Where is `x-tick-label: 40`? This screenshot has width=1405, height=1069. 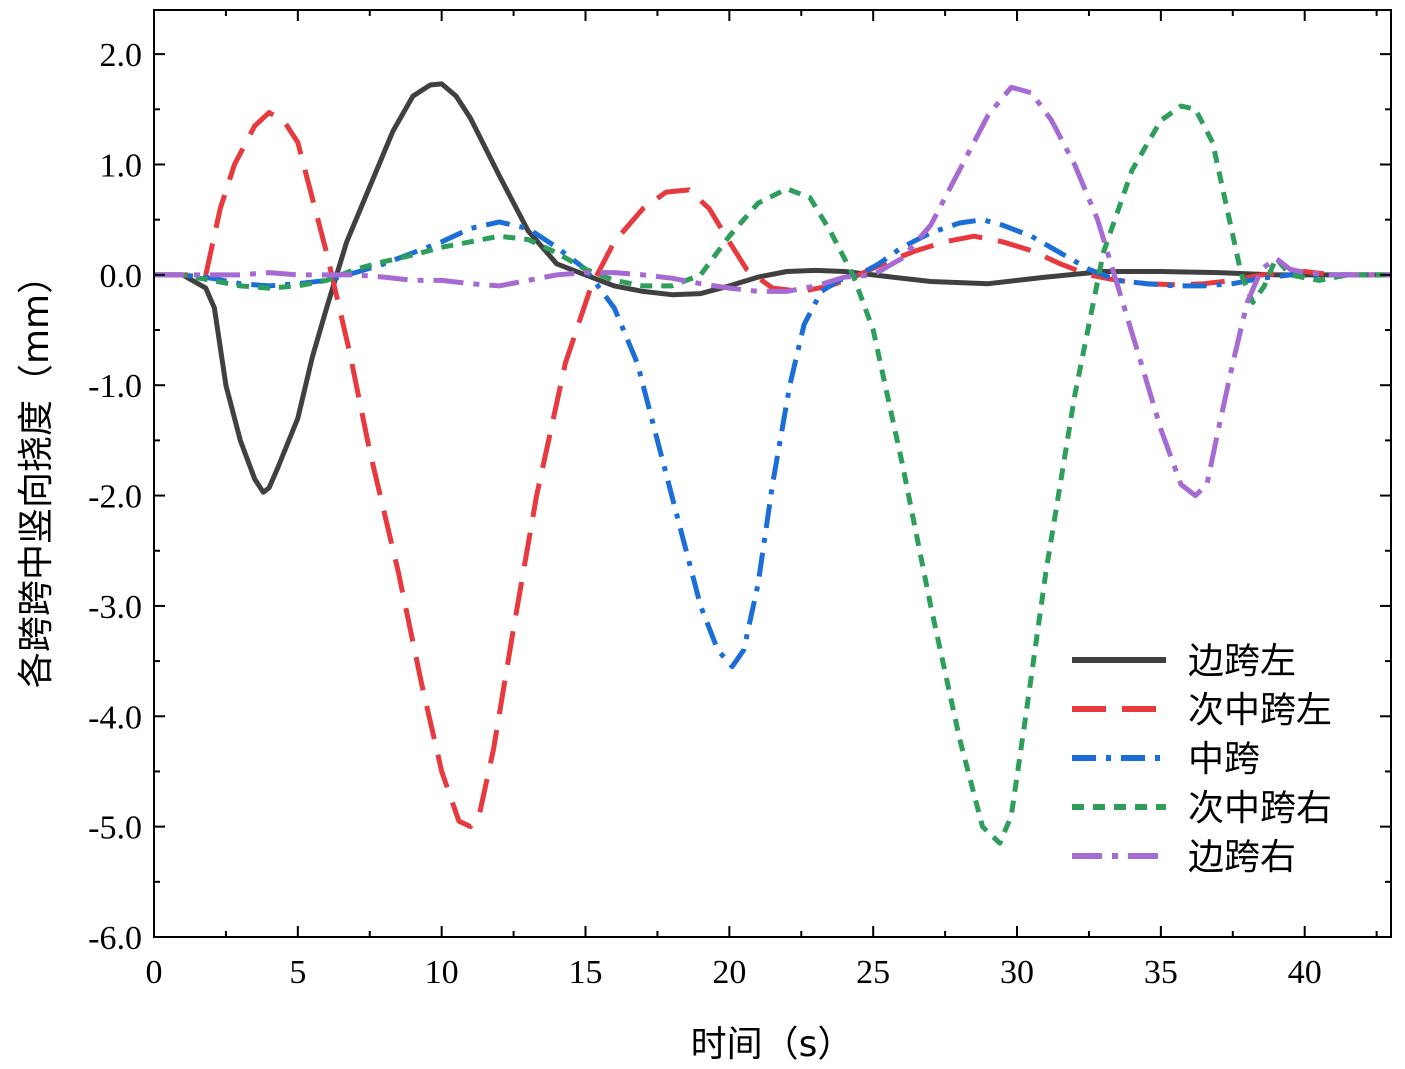 x-tick-label: 40 is located at coordinates (1305, 972).